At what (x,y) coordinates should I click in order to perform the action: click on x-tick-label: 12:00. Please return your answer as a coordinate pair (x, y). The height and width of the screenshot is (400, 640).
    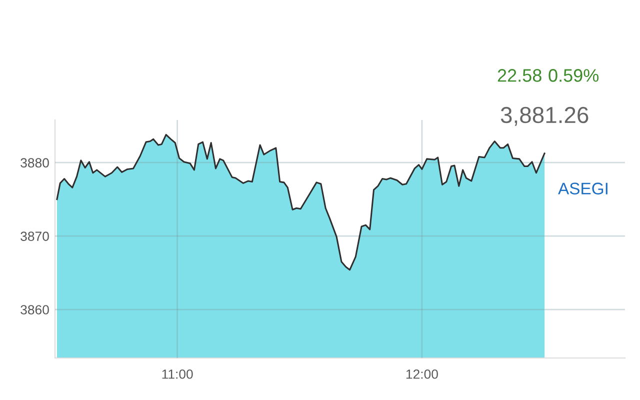
    Looking at the image, I should click on (422, 374).